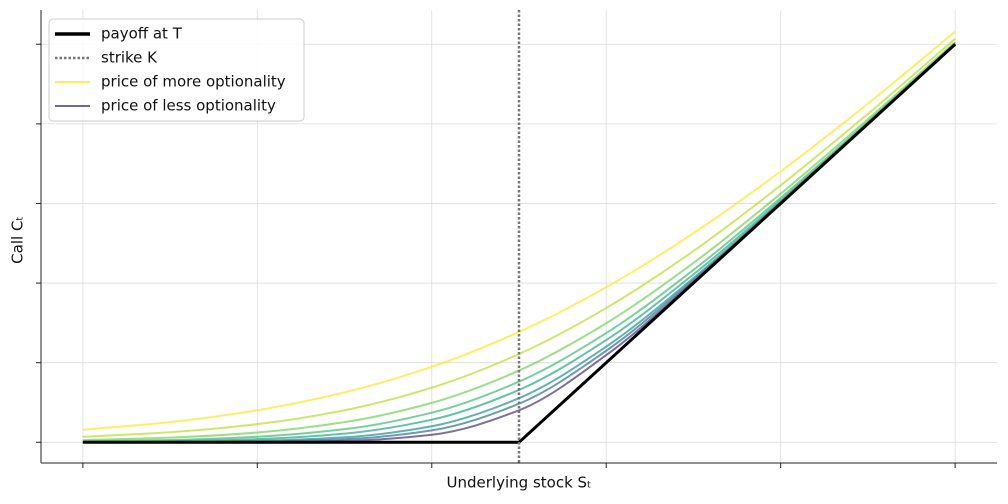  I want to click on x-axis-label: Underlying stock Sₜ, so click(519, 483).